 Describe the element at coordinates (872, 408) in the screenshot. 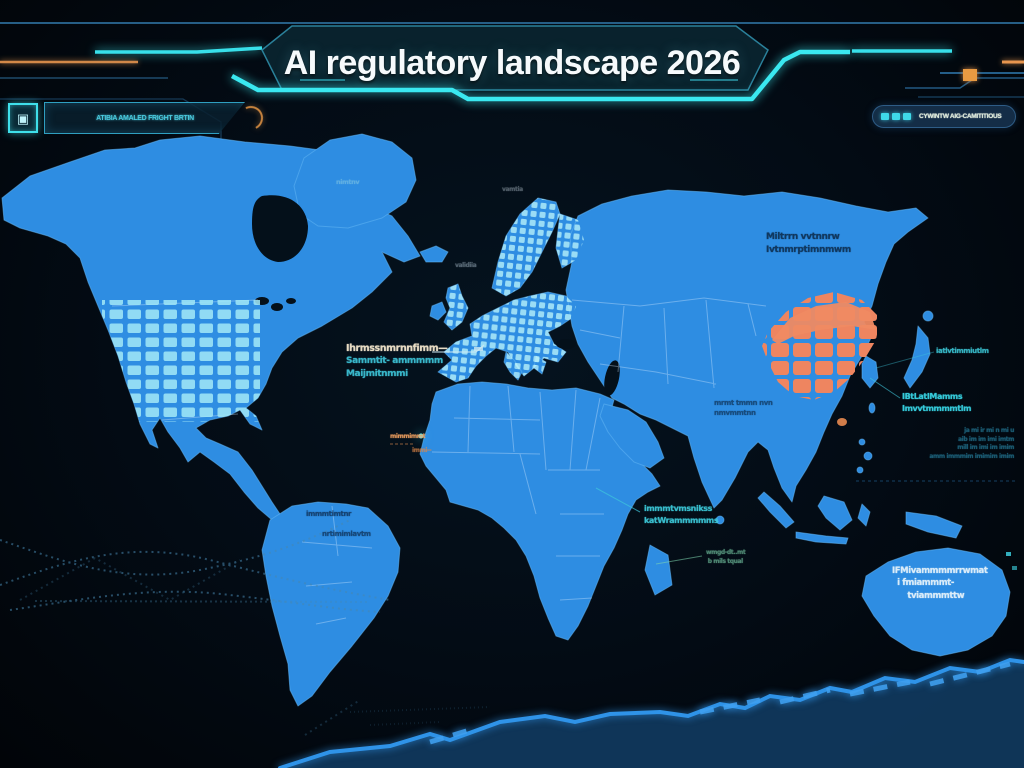

I see `region-taiwan` at that location.